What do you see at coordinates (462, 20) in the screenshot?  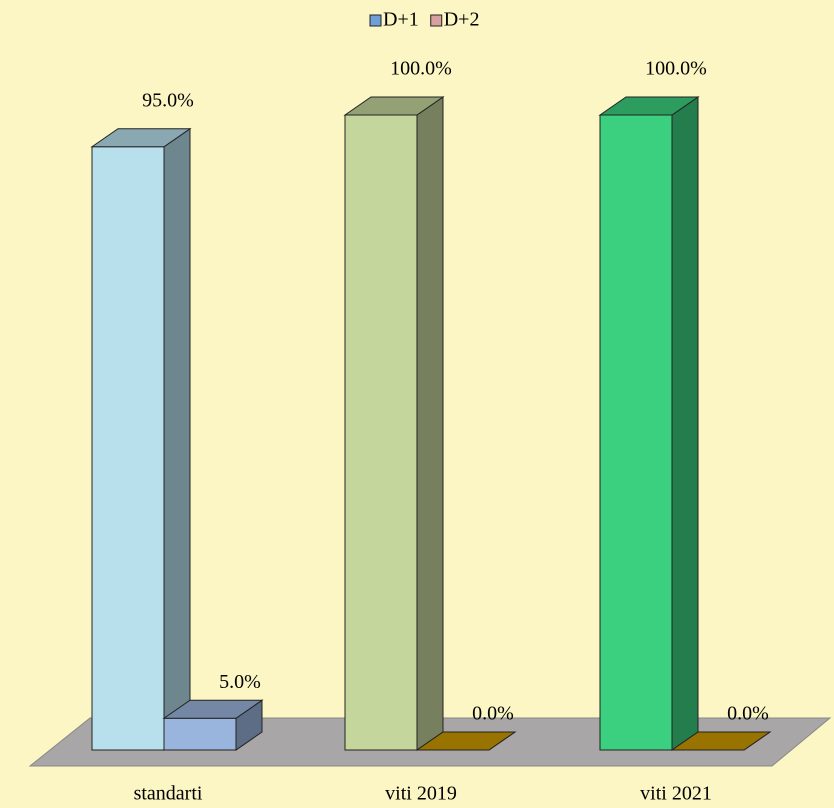 I see `legend-label: D+2` at bounding box center [462, 20].